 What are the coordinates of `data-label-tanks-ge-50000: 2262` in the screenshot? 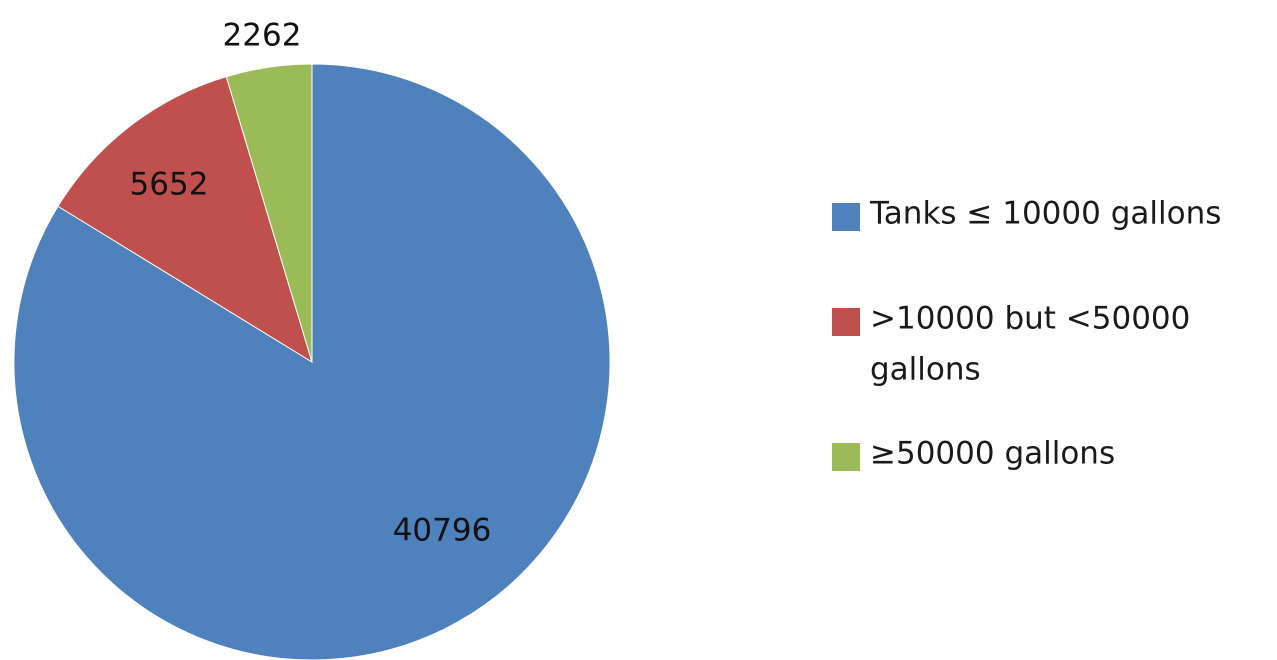 It's located at (262, 36).